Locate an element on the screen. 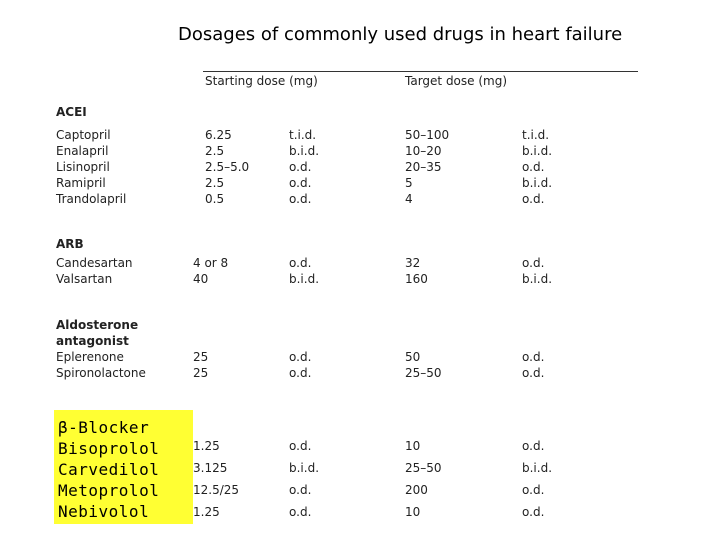 Image resolution: width=720 pixels, height=540 pixels. group-heading-aldosterone: Aldosterone antagonist is located at coordinates (97, 333).